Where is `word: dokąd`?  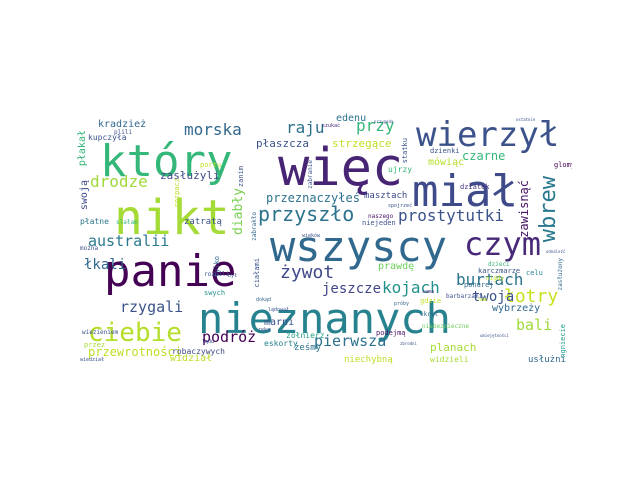
word: dokąd is located at coordinates (264, 300).